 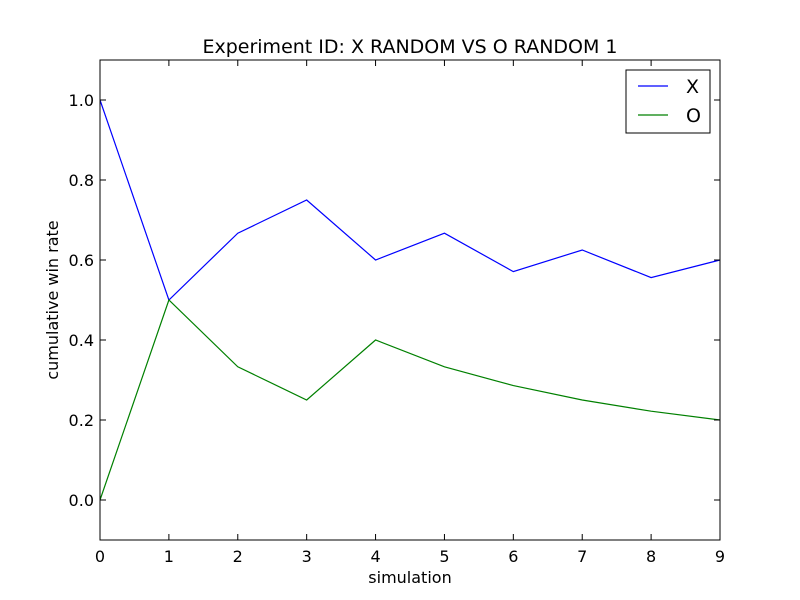 I want to click on y-tick-label: 0.4, so click(x=81, y=340).